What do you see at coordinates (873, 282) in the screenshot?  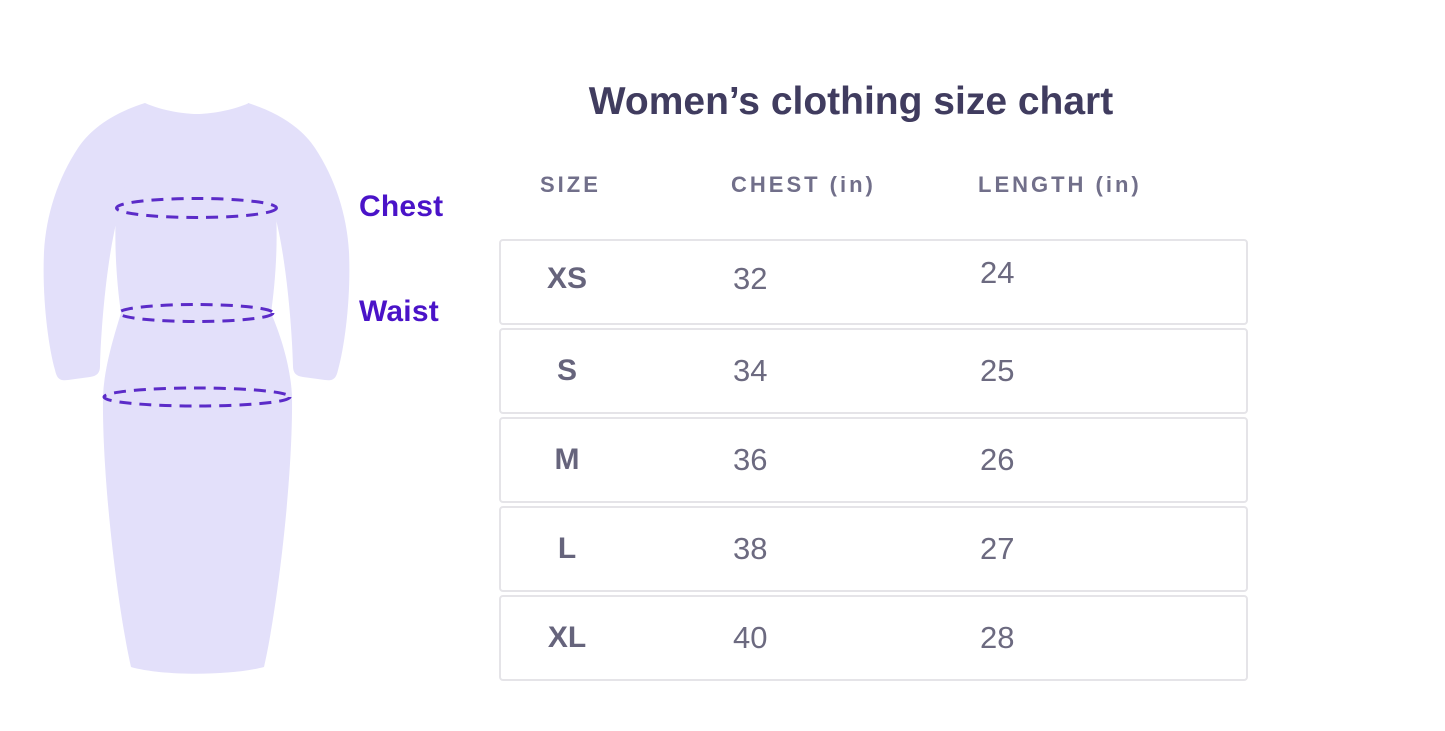 I see `table-row: XS 32 24` at bounding box center [873, 282].